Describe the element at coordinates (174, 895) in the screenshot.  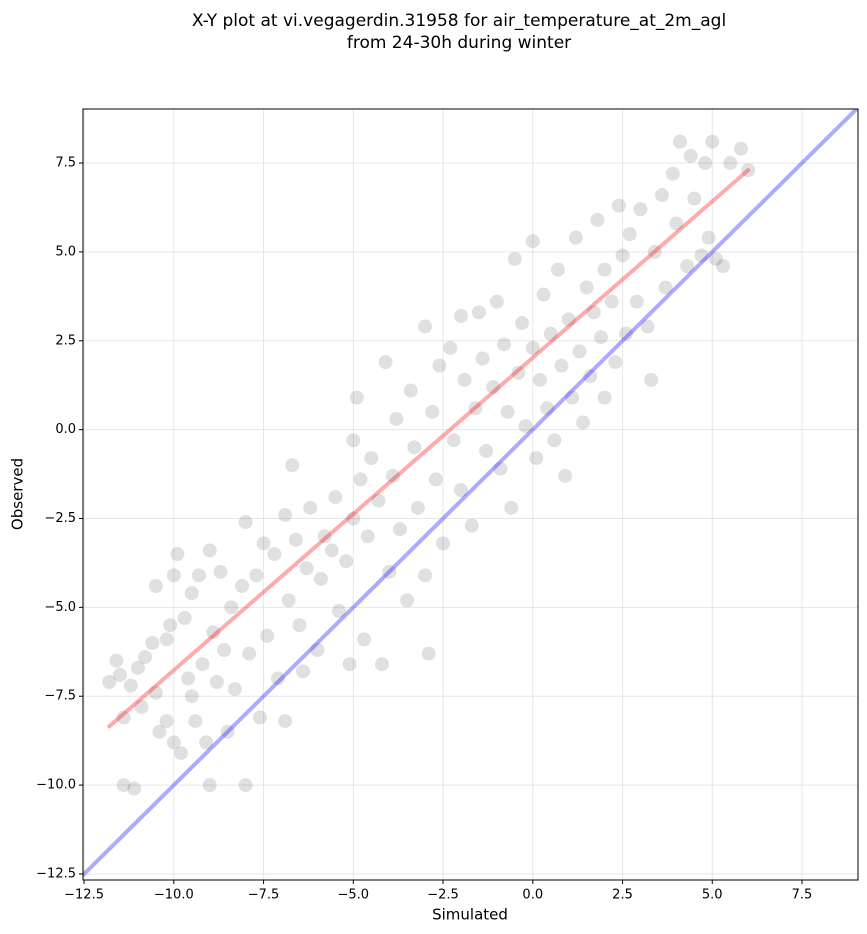
I see `x-tick-label: −10.0` at that location.